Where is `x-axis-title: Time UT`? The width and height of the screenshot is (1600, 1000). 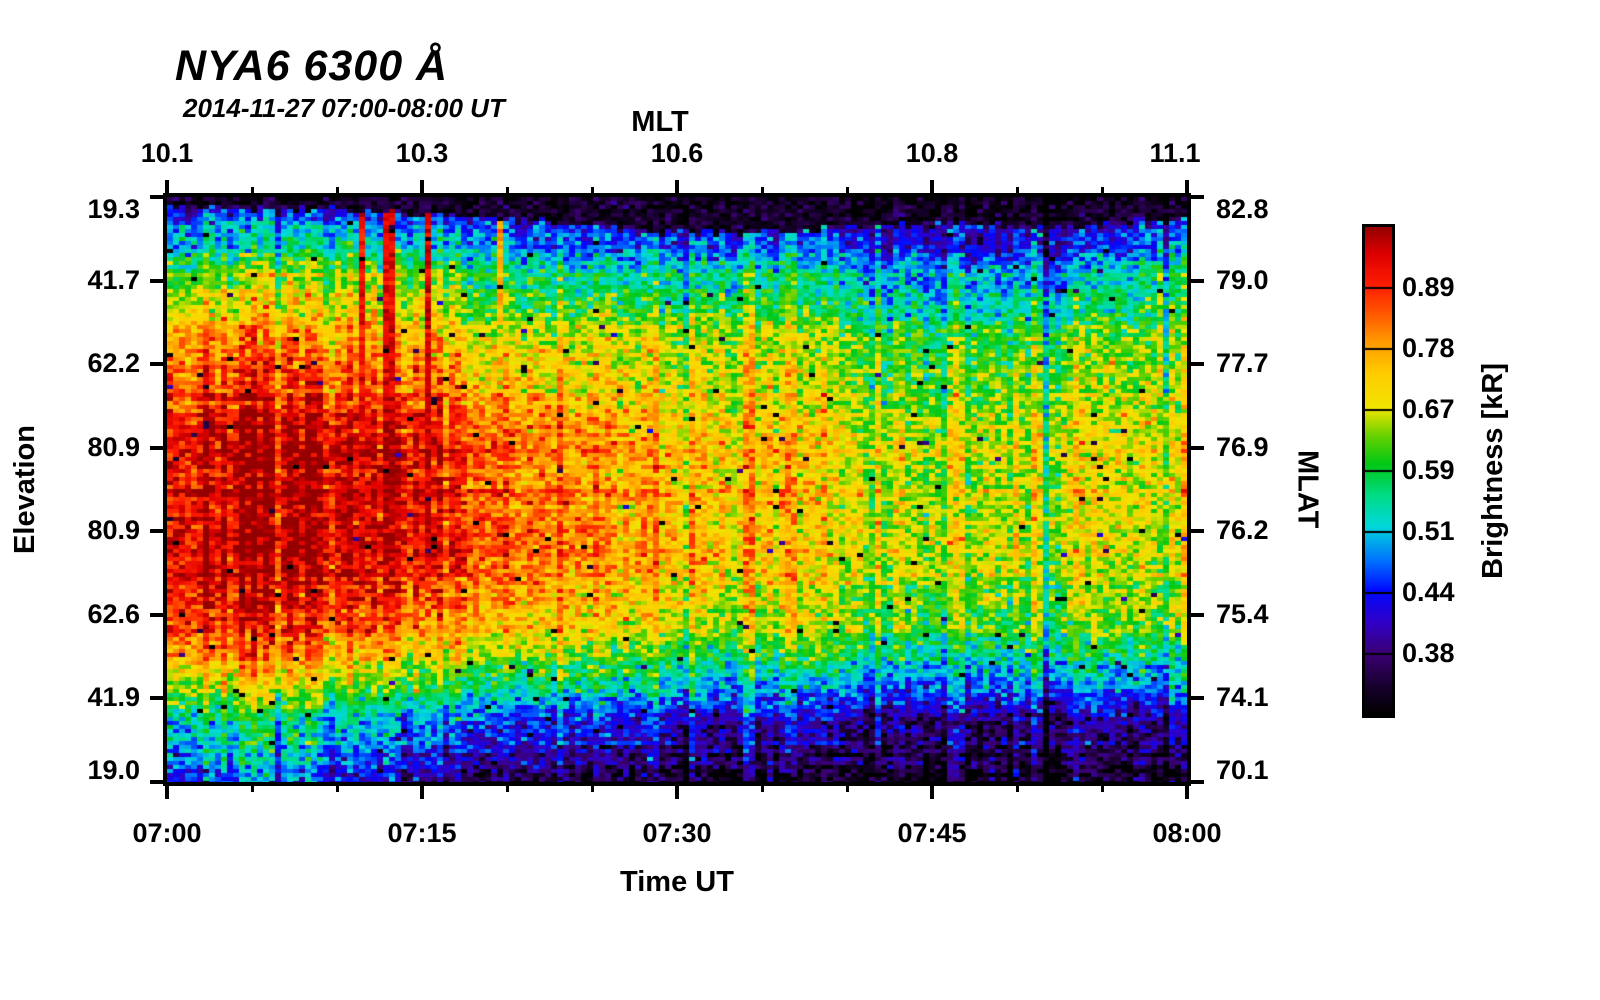 x-axis-title: Time UT is located at coordinates (677, 882).